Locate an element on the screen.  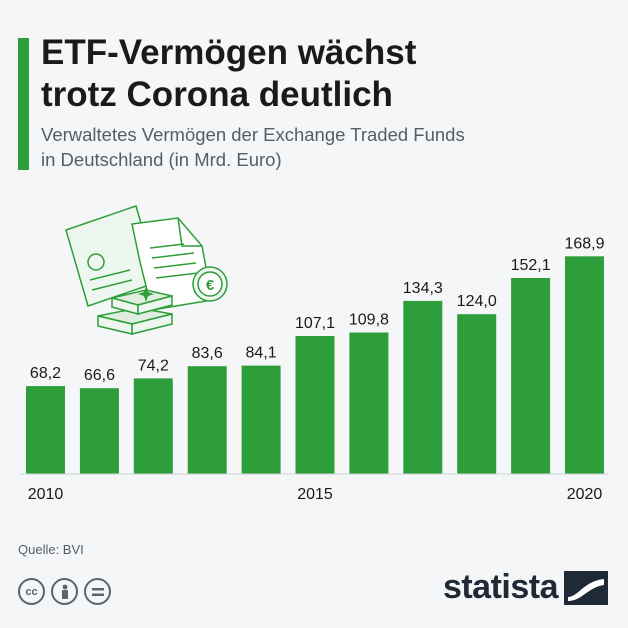
chart-subtitle-line-2: in Deutschland (in Mrd. Euro) is located at coordinates (161, 159).